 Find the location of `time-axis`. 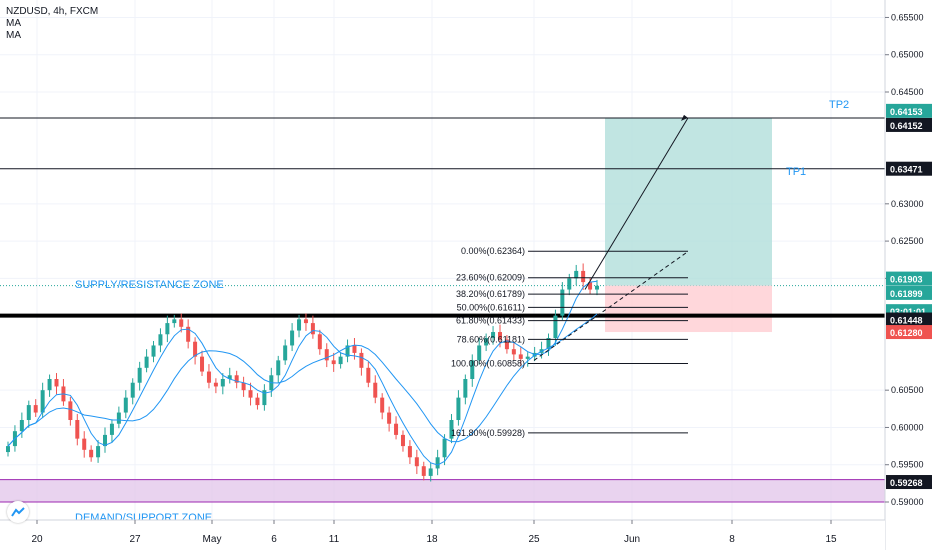

time-axis is located at coordinates (442, 535).